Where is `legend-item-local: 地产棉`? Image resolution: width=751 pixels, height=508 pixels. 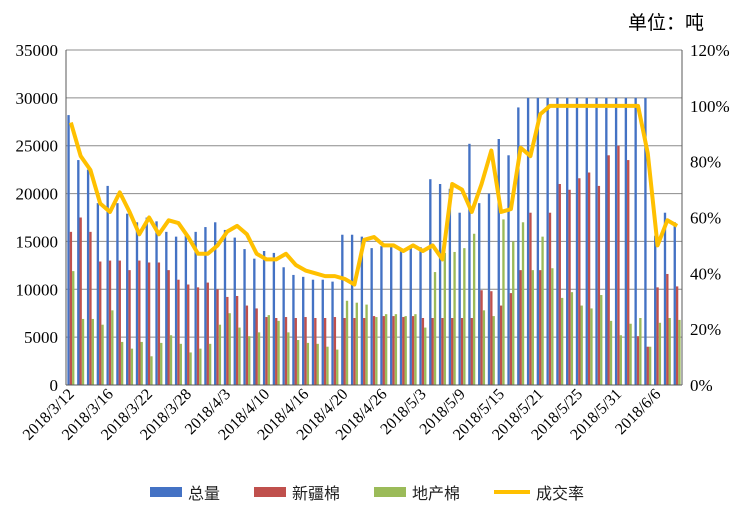 legend-item-local: 地产棉 is located at coordinates (417, 492).